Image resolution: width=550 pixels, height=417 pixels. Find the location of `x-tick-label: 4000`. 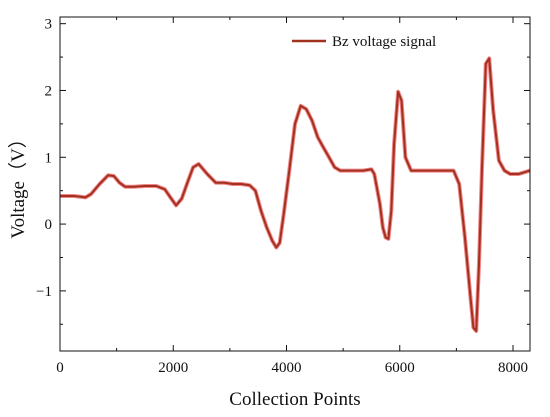

x-tick-label: 4000 is located at coordinates (287, 368).